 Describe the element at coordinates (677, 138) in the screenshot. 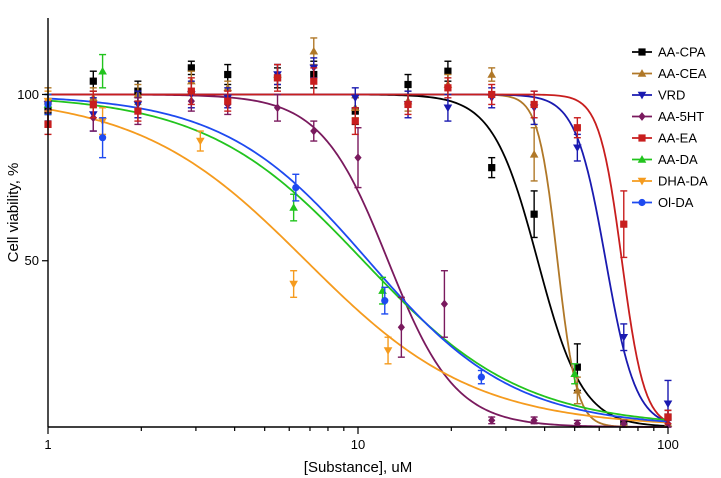

I see `legend-label: AA-EA` at that location.